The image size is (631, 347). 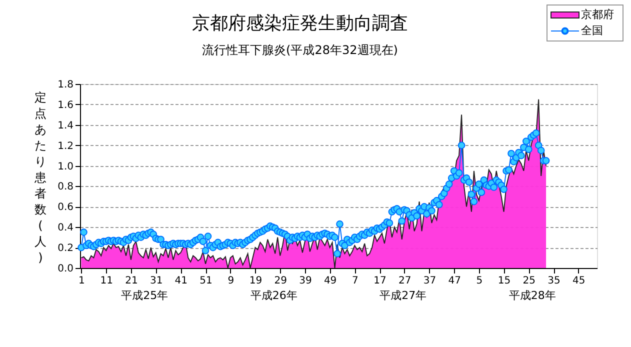 What do you see at coordinates (454, 281) in the screenshot?
I see `x-tick-label: 47` at bounding box center [454, 281].